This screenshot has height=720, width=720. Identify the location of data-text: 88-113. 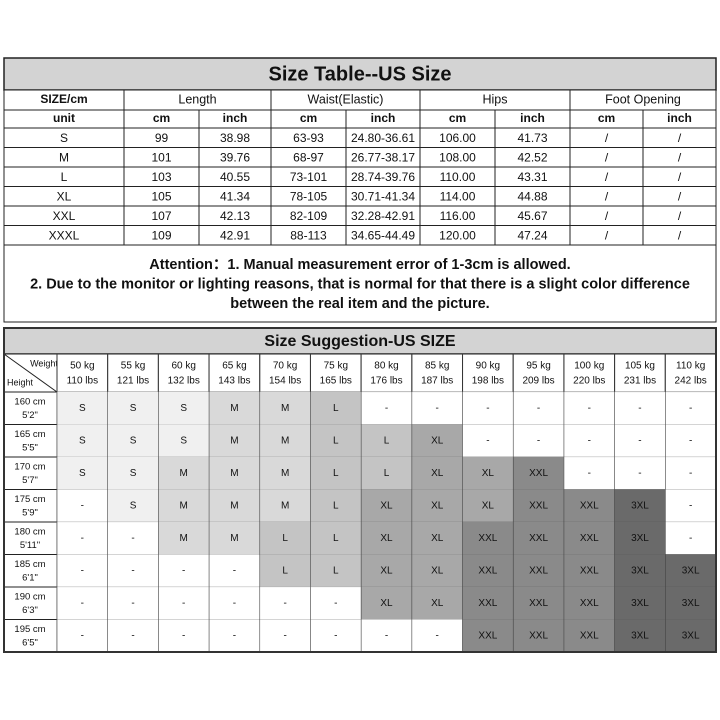
(308, 235).